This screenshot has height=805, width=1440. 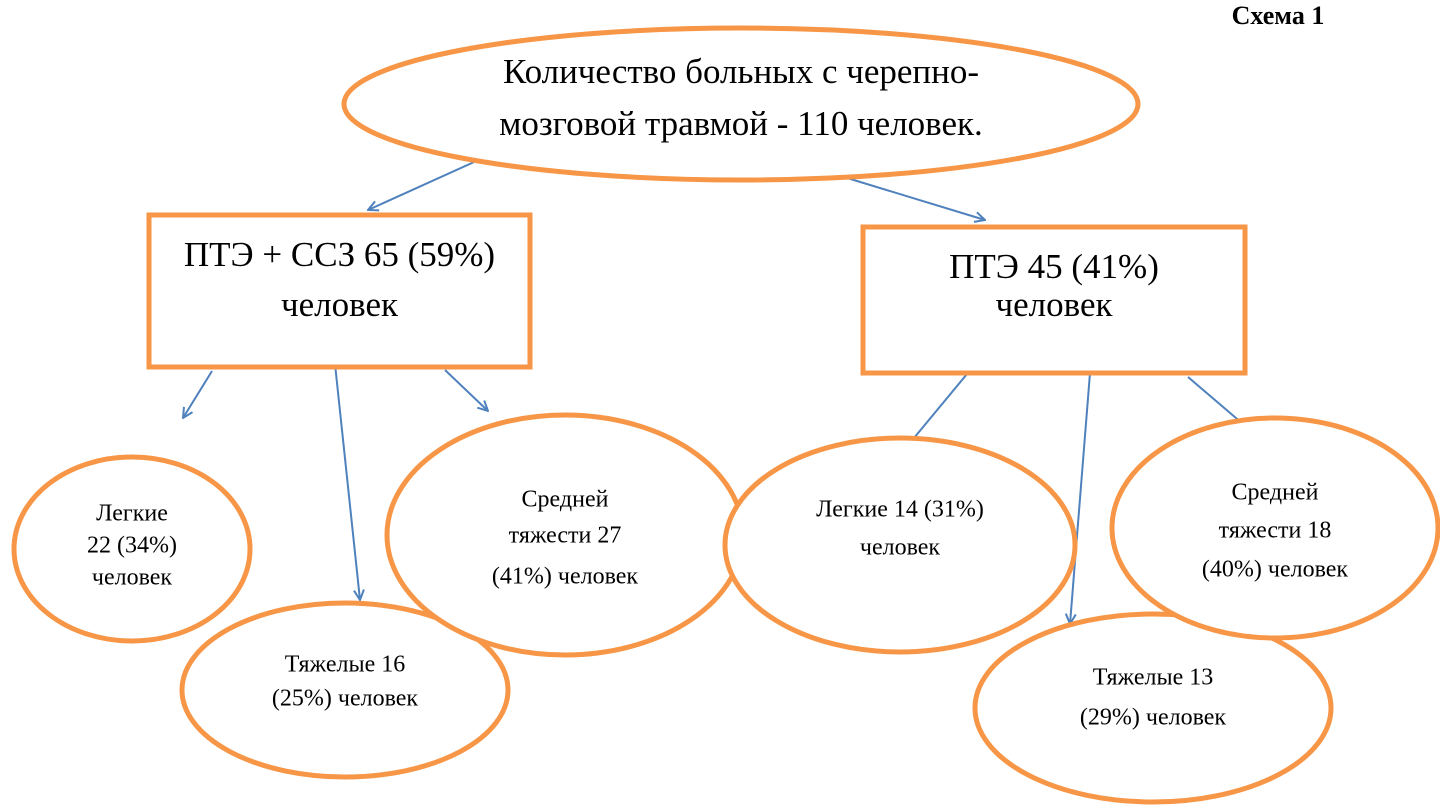 I want to click on node: Средней тяжести 27 (41%) человек, so click(x=565, y=535).